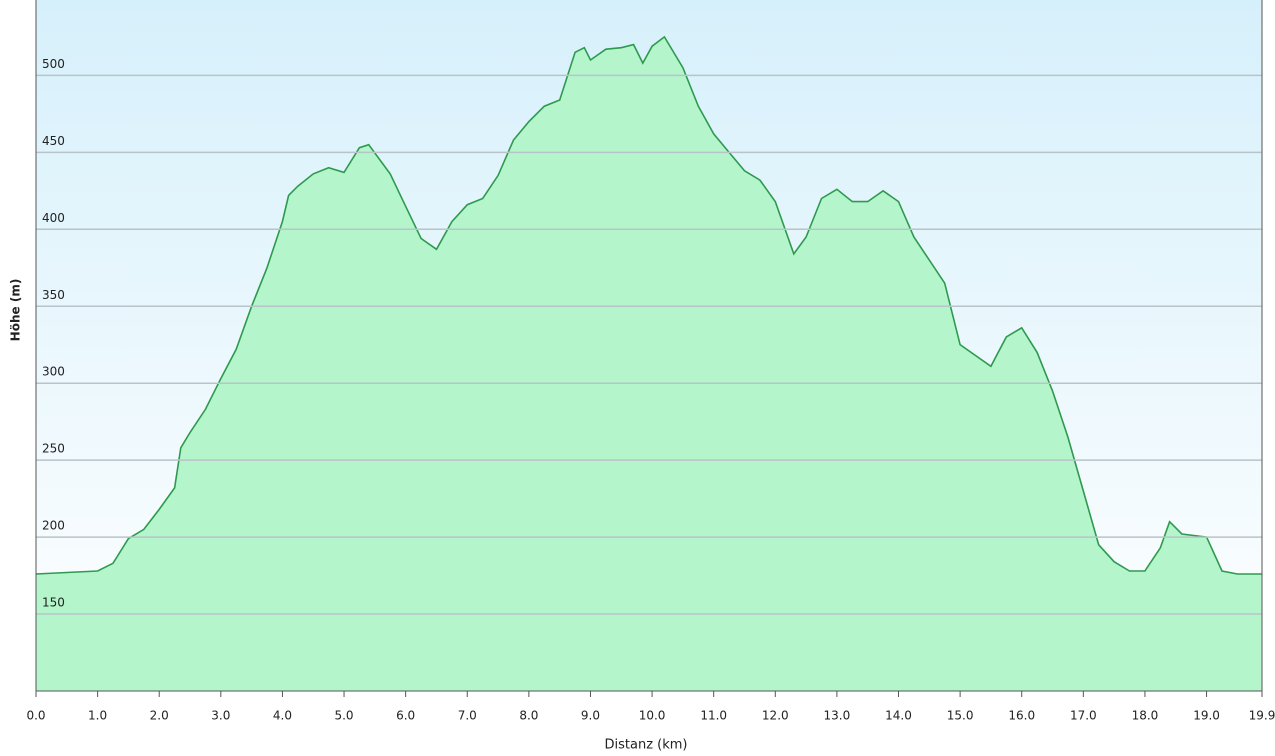 The image size is (1275, 756). What do you see at coordinates (1021, 716) in the screenshot?
I see `x-tick-label: 16.0` at bounding box center [1021, 716].